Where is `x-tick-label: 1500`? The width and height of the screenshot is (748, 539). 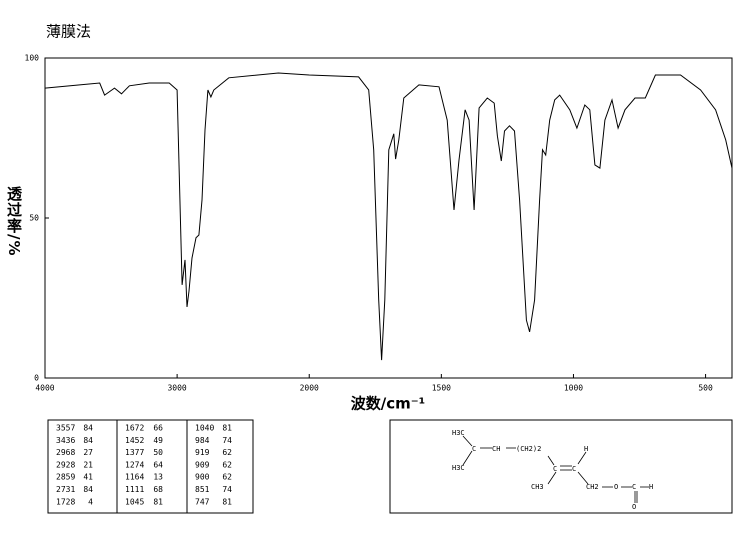
x-tick-label: 1500 is located at coordinates (441, 388).